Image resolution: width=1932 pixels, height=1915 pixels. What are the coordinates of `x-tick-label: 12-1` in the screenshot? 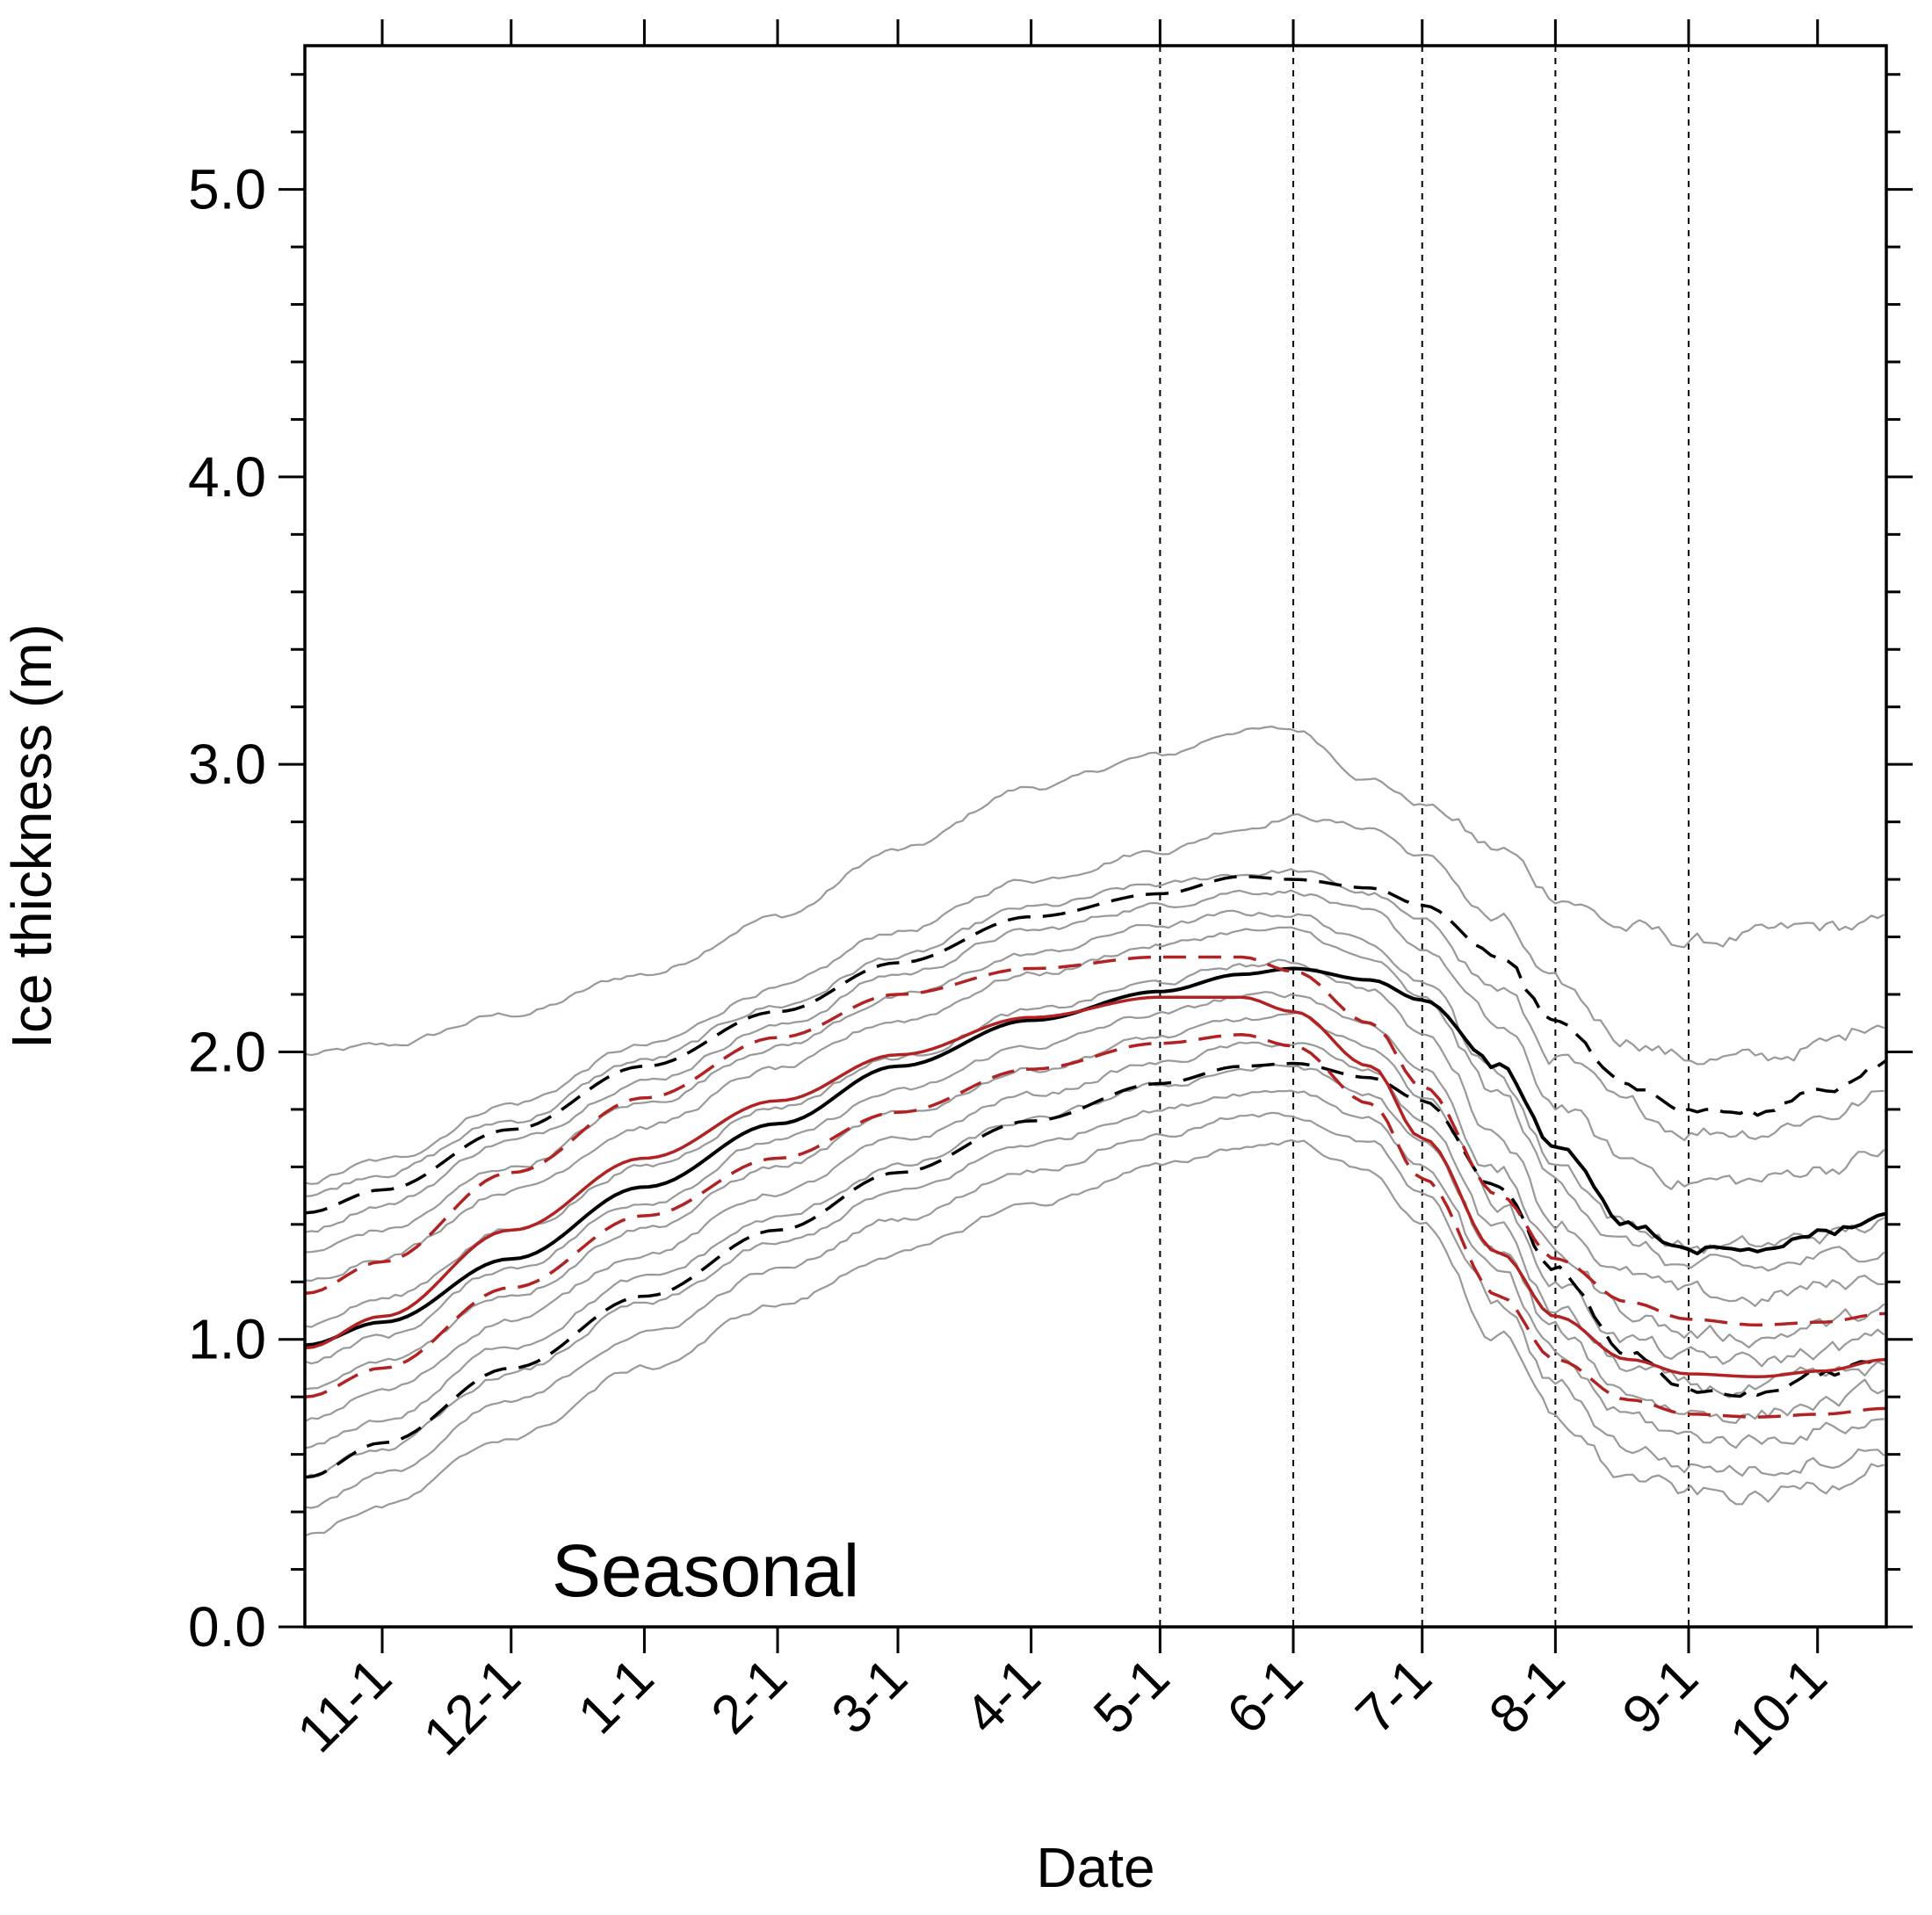 It's located at (472, 1707).